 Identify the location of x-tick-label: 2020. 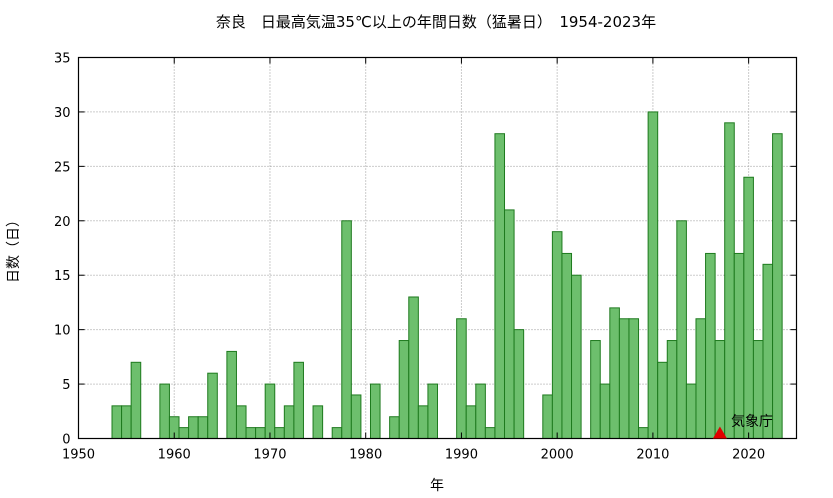
(748, 455).